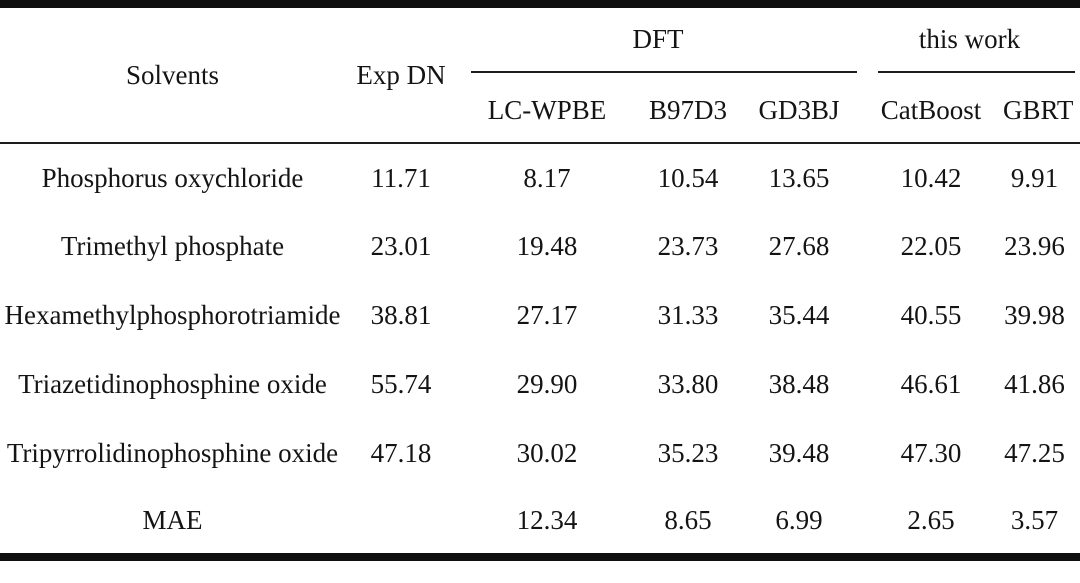 This screenshot has width=1080, height=583. I want to click on col-group-this-work: this work, so click(969, 41).